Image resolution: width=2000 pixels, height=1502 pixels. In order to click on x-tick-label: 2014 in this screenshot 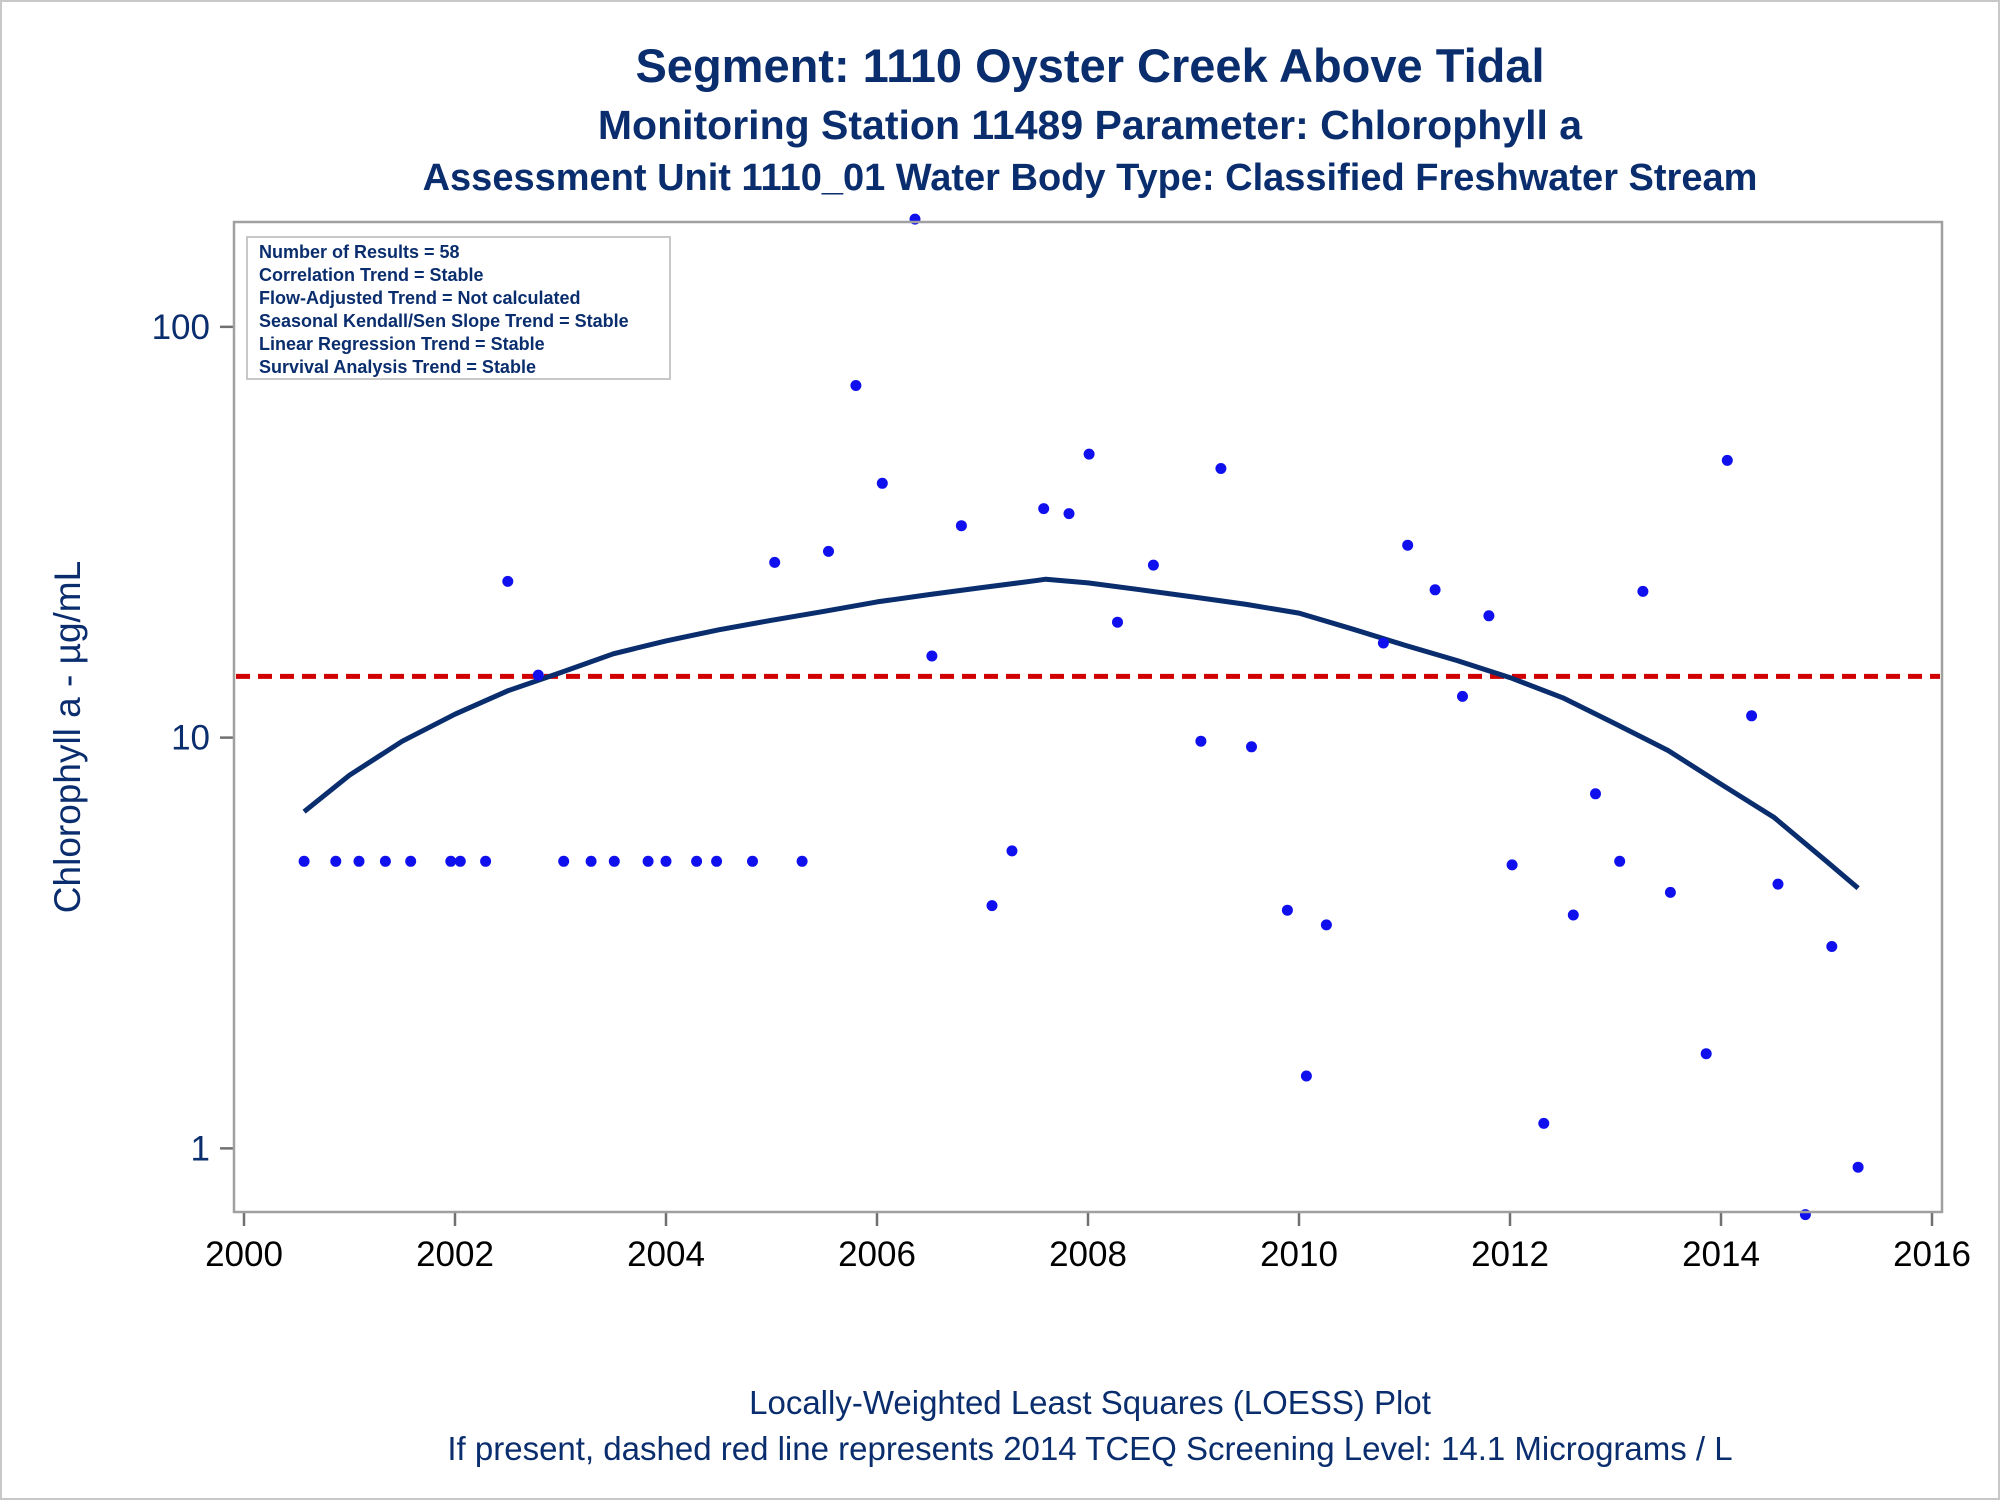, I will do `click(1721, 1254)`.